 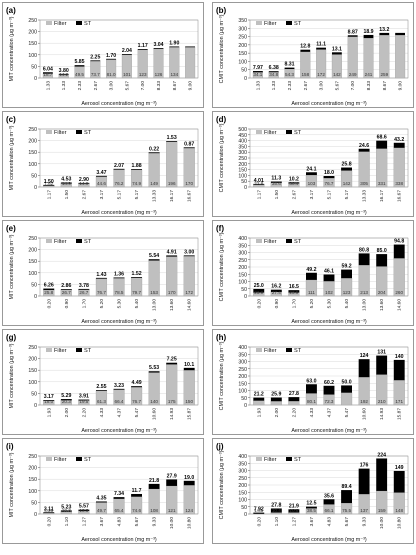 What do you see at coordinates (365, 522) in the screenshot?
I see `x-tick-label: 9.33` at bounding box center [365, 522].